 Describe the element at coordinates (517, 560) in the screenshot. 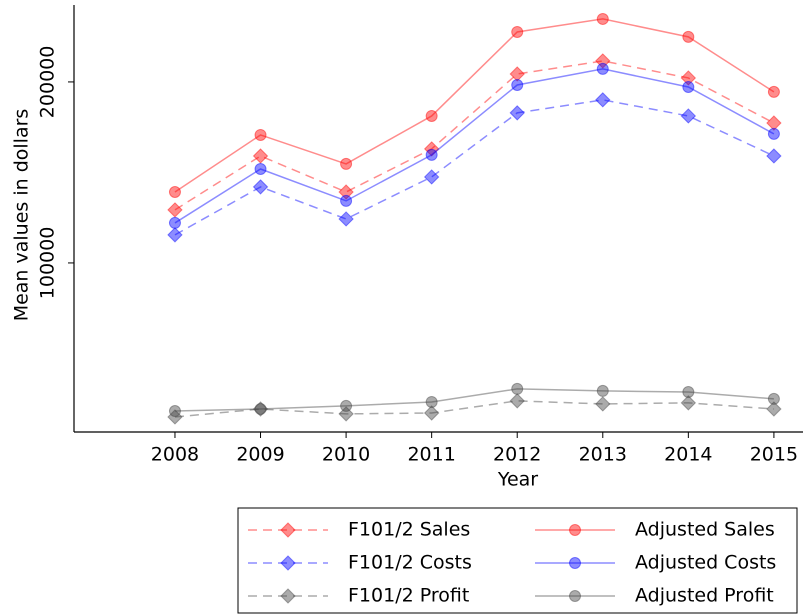

I see `legend-box` at that location.